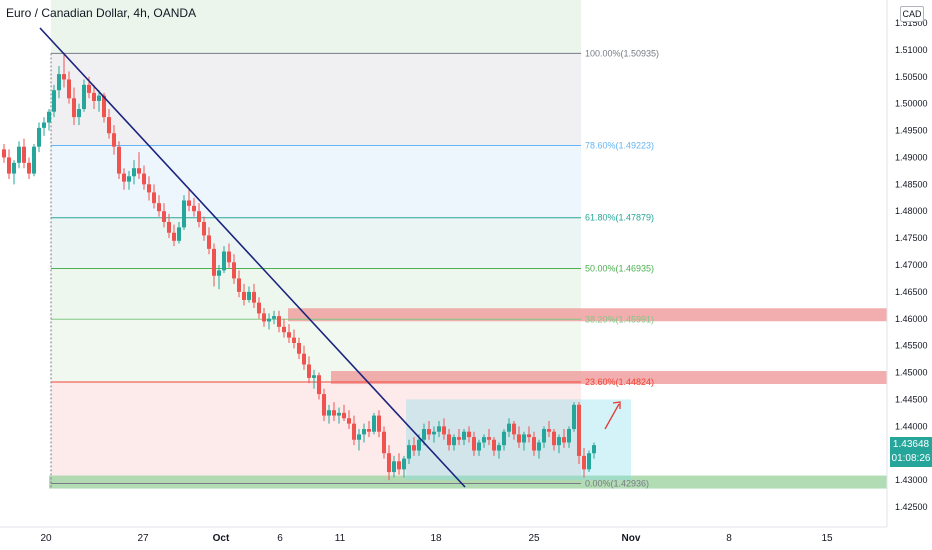  I want to click on price-tick-label: 1.46000, so click(911, 319).